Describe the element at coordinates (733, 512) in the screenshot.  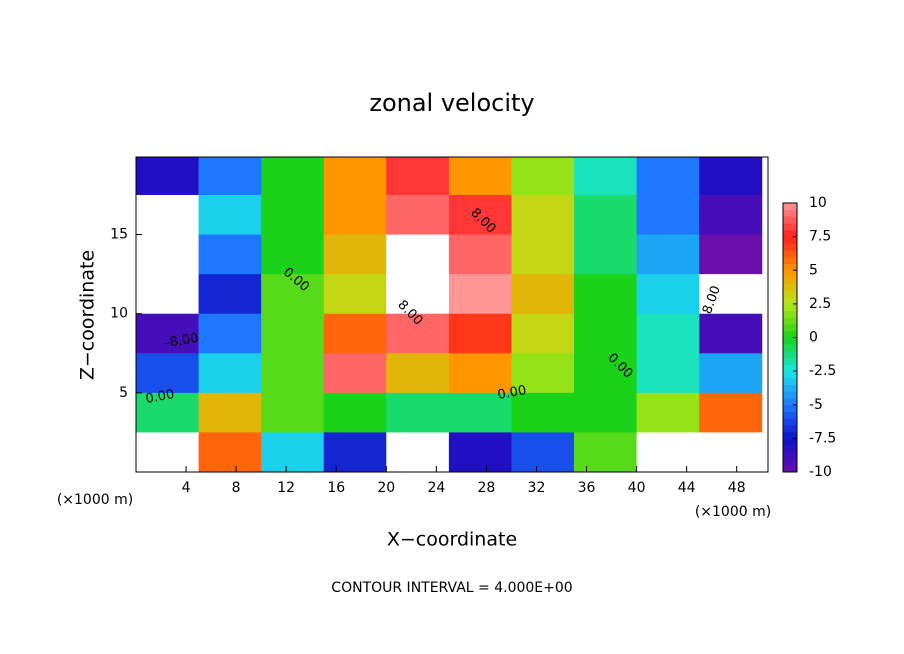
I see `x-unit: (×1000 m)` at that location.